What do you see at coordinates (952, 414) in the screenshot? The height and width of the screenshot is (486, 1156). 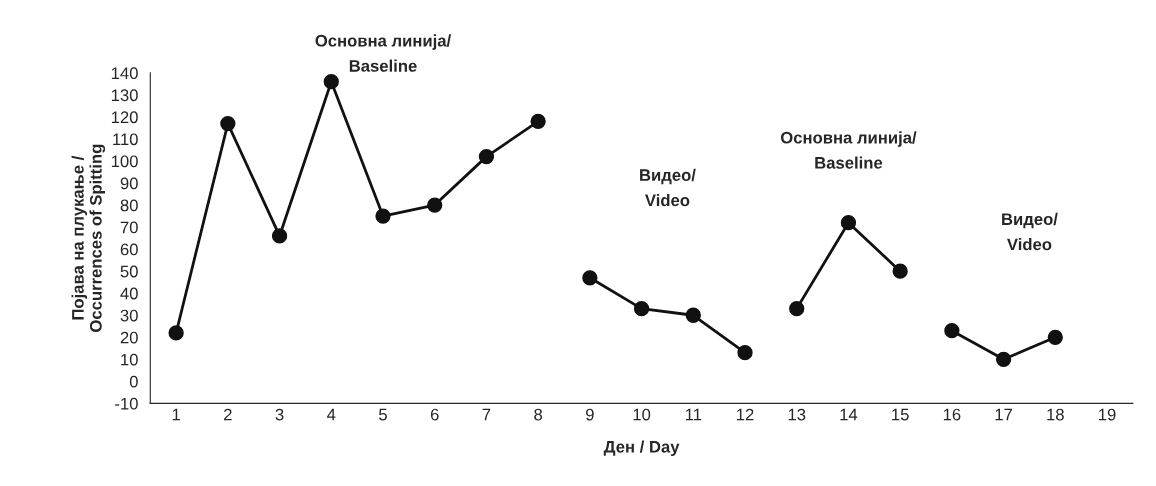 I see `x-tick-label: 16` at bounding box center [952, 414].